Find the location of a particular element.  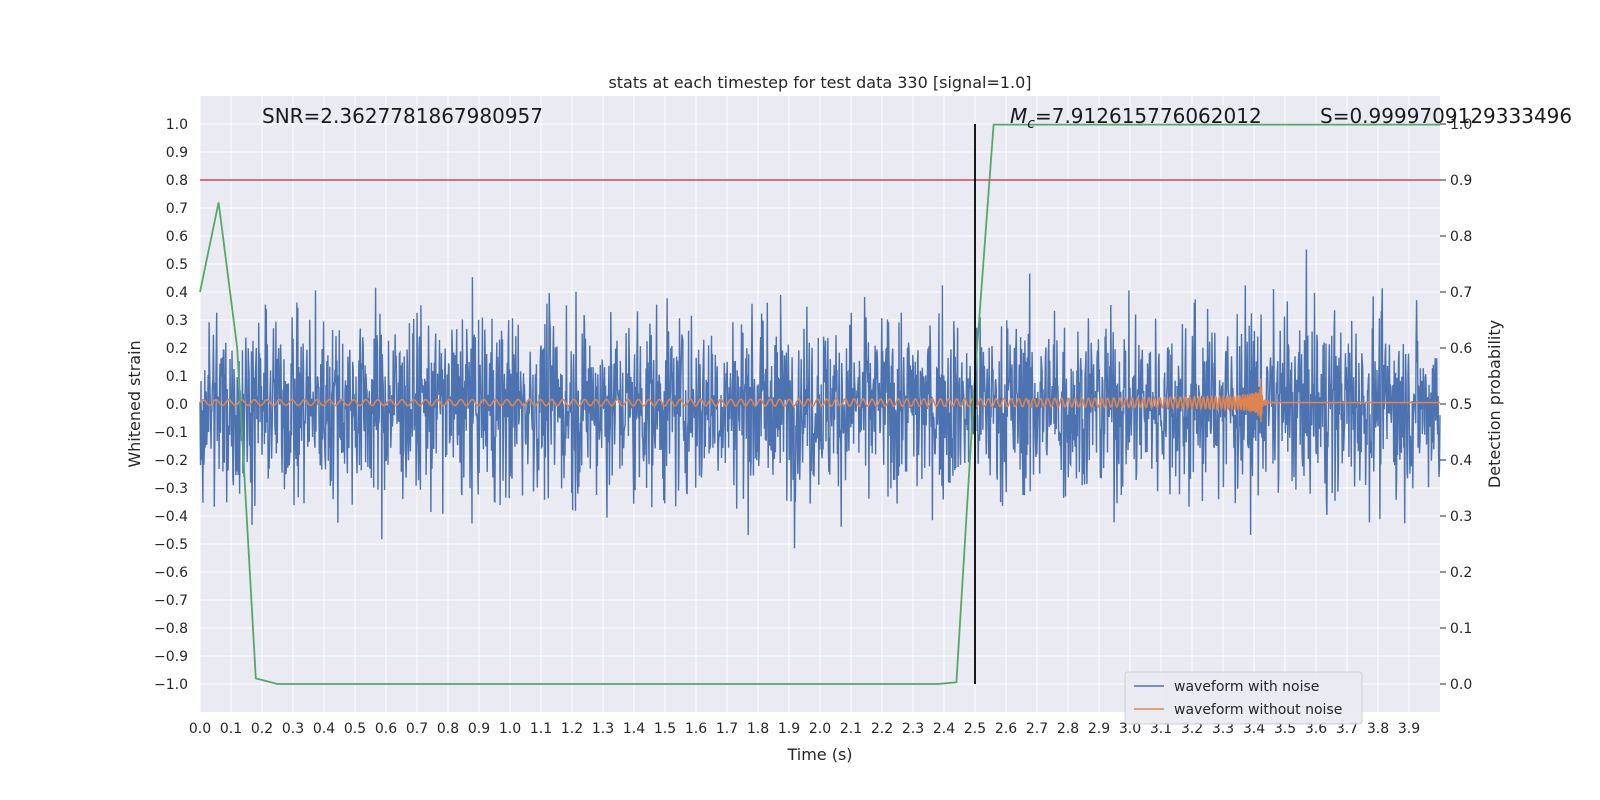

y-tick-label: 0.7 is located at coordinates (177, 209).